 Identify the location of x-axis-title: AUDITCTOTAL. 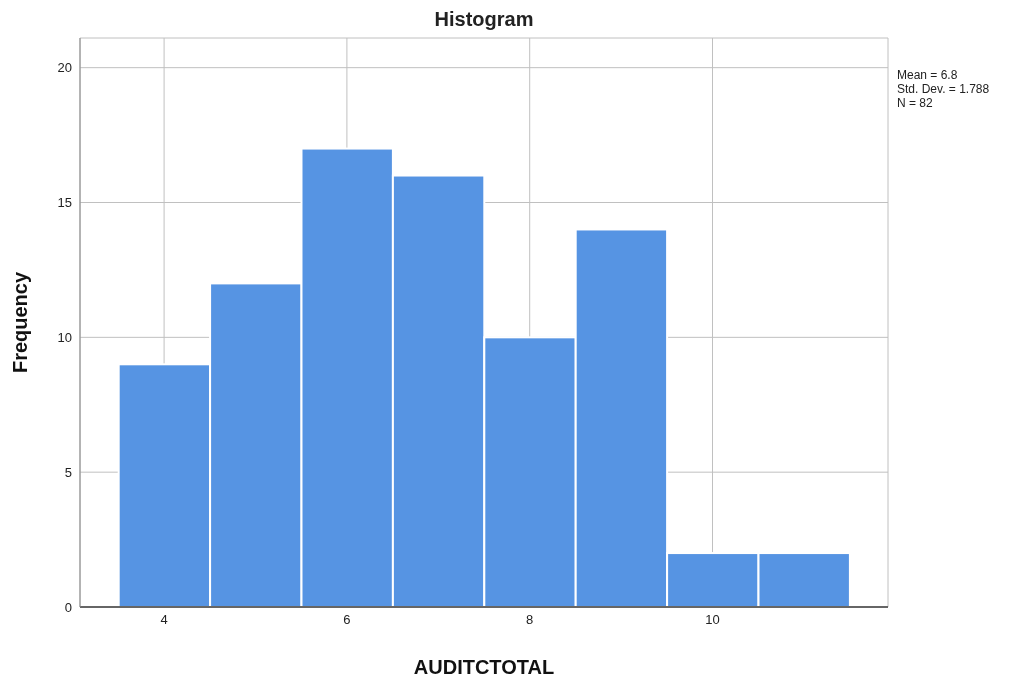
(484, 667).